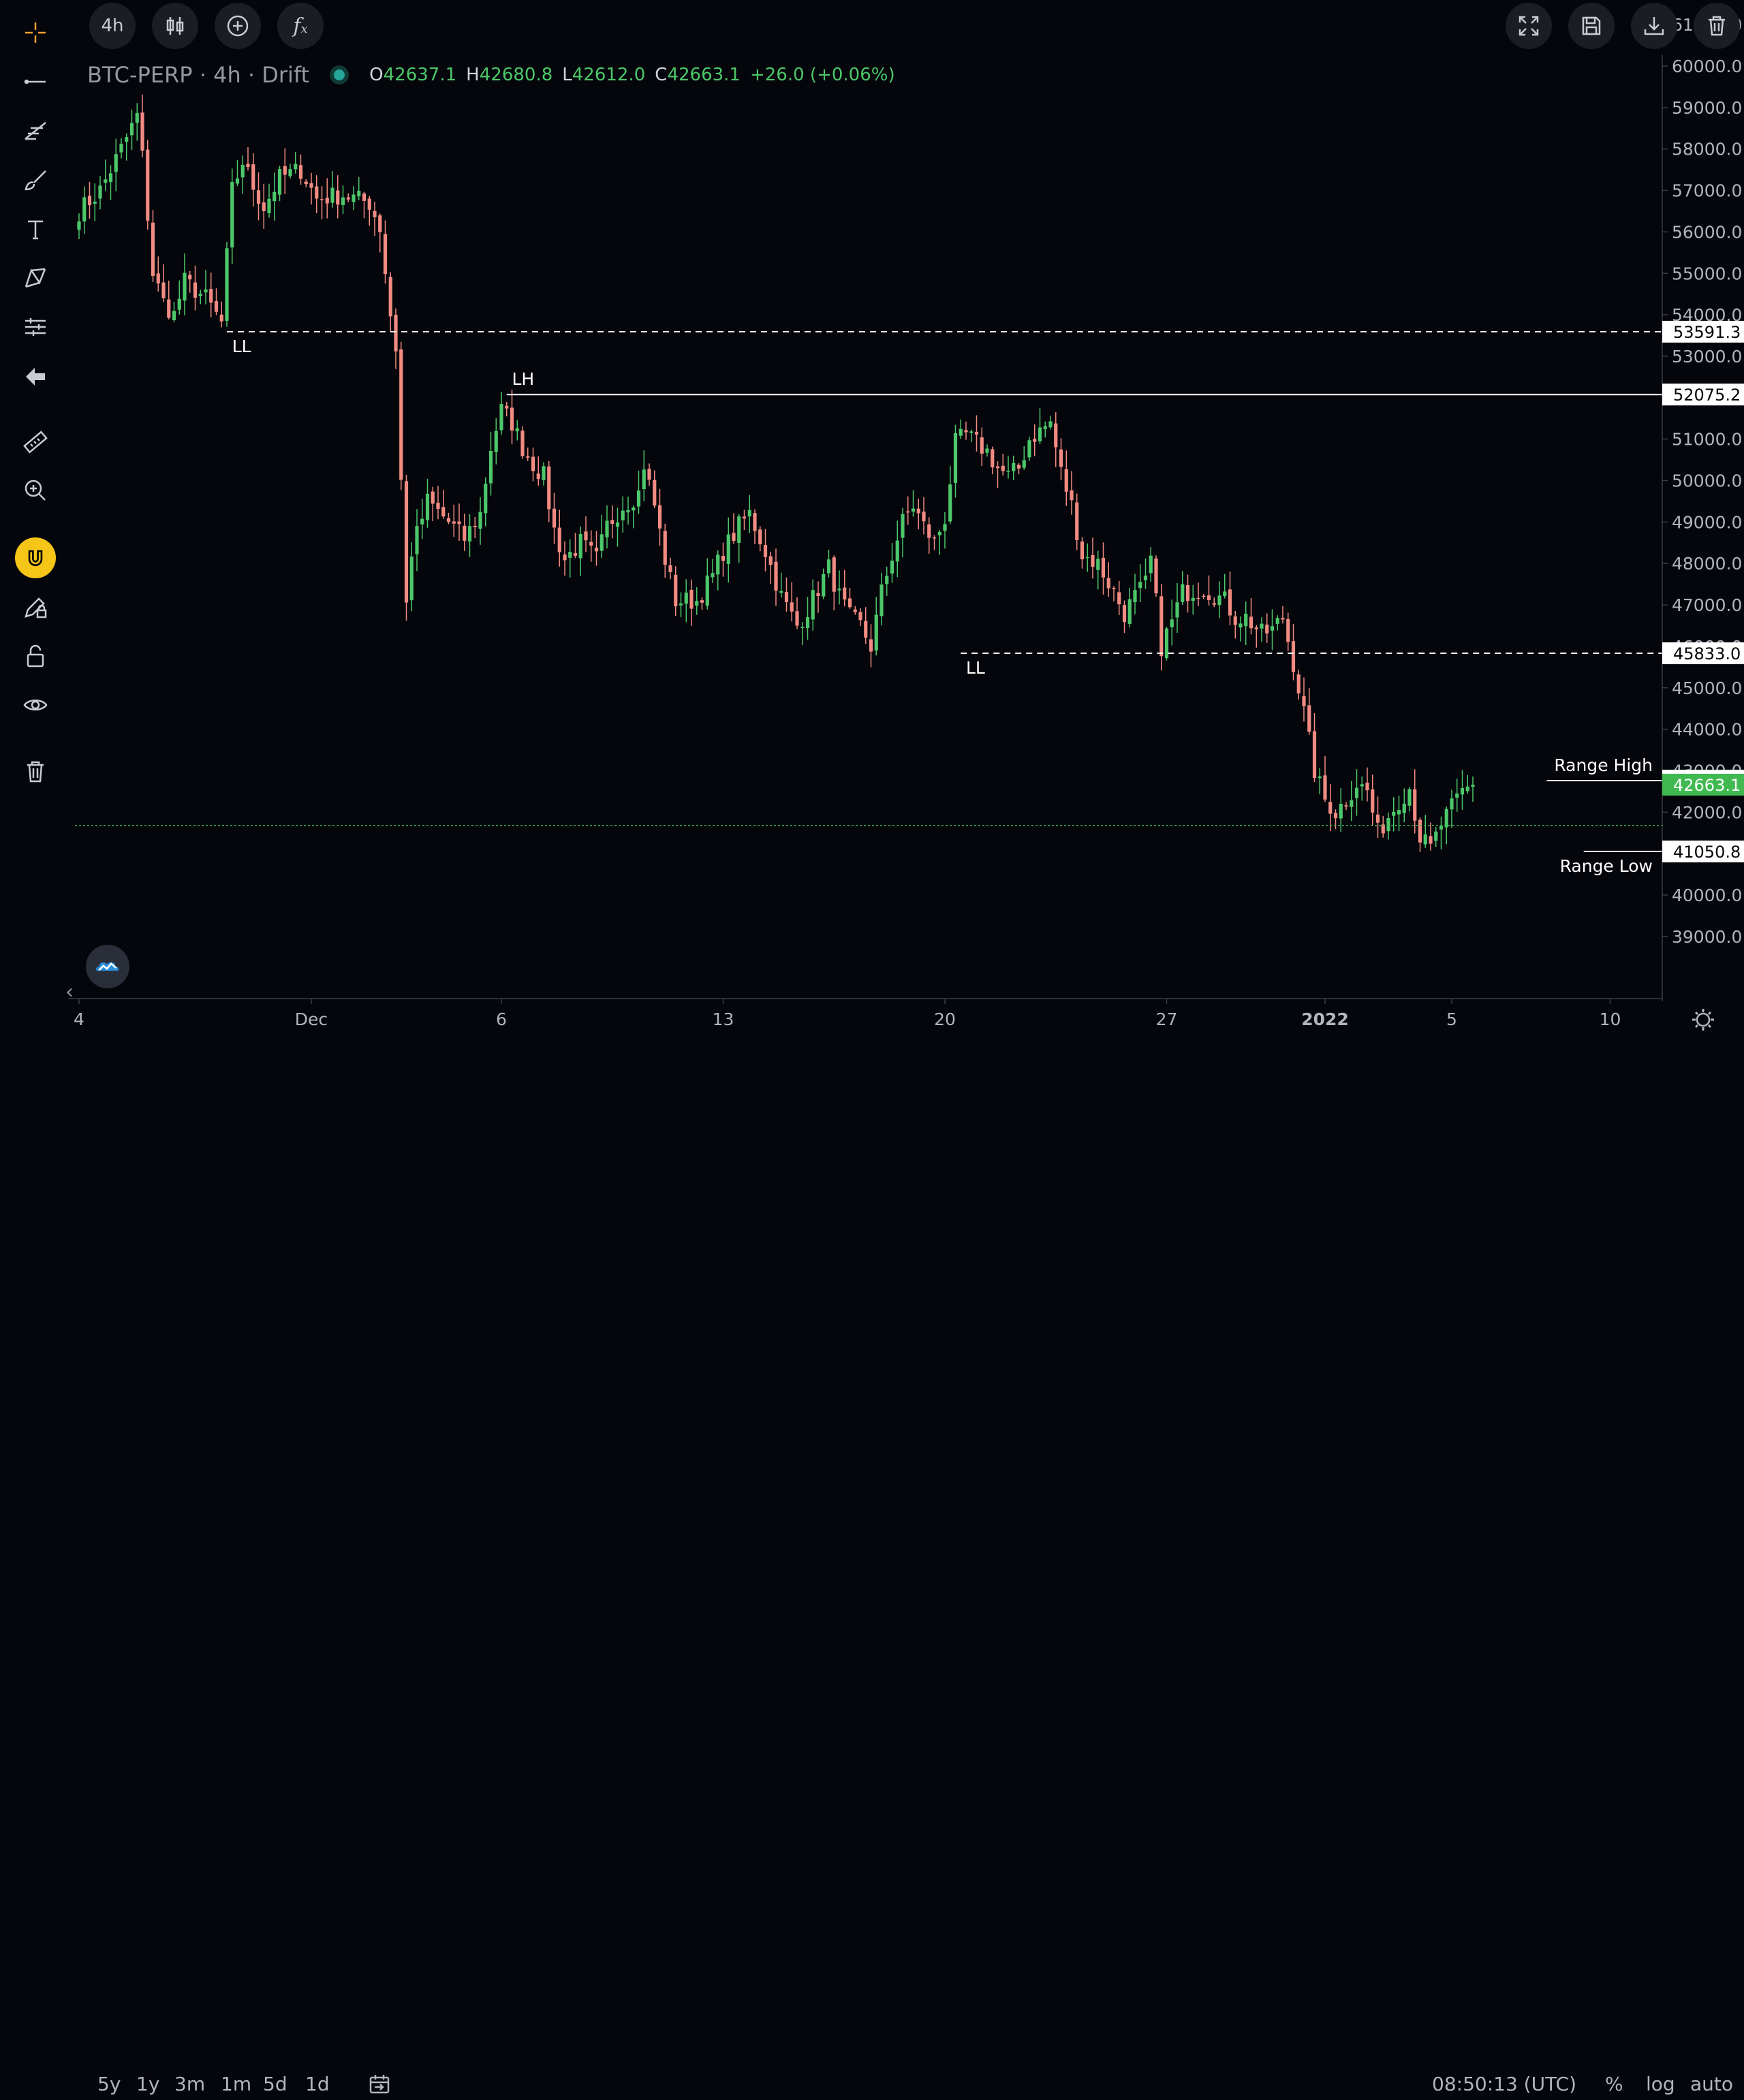 This screenshot has width=1744, height=2100. Describe the element at coordinates (36, 229) in the screenshot. I see `text-tool` at that location.